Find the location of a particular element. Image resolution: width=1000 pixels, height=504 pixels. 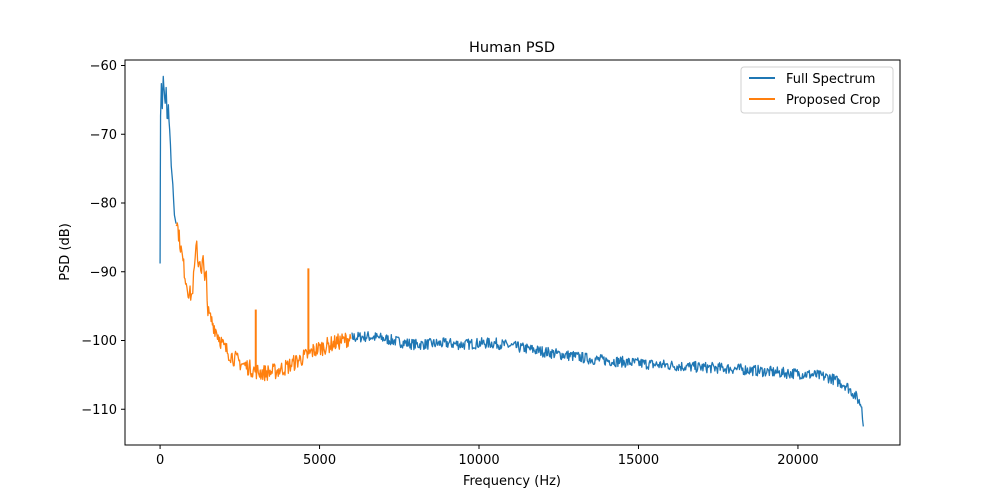

x-tick-label: 15000 is located at coordinates (638, 460).